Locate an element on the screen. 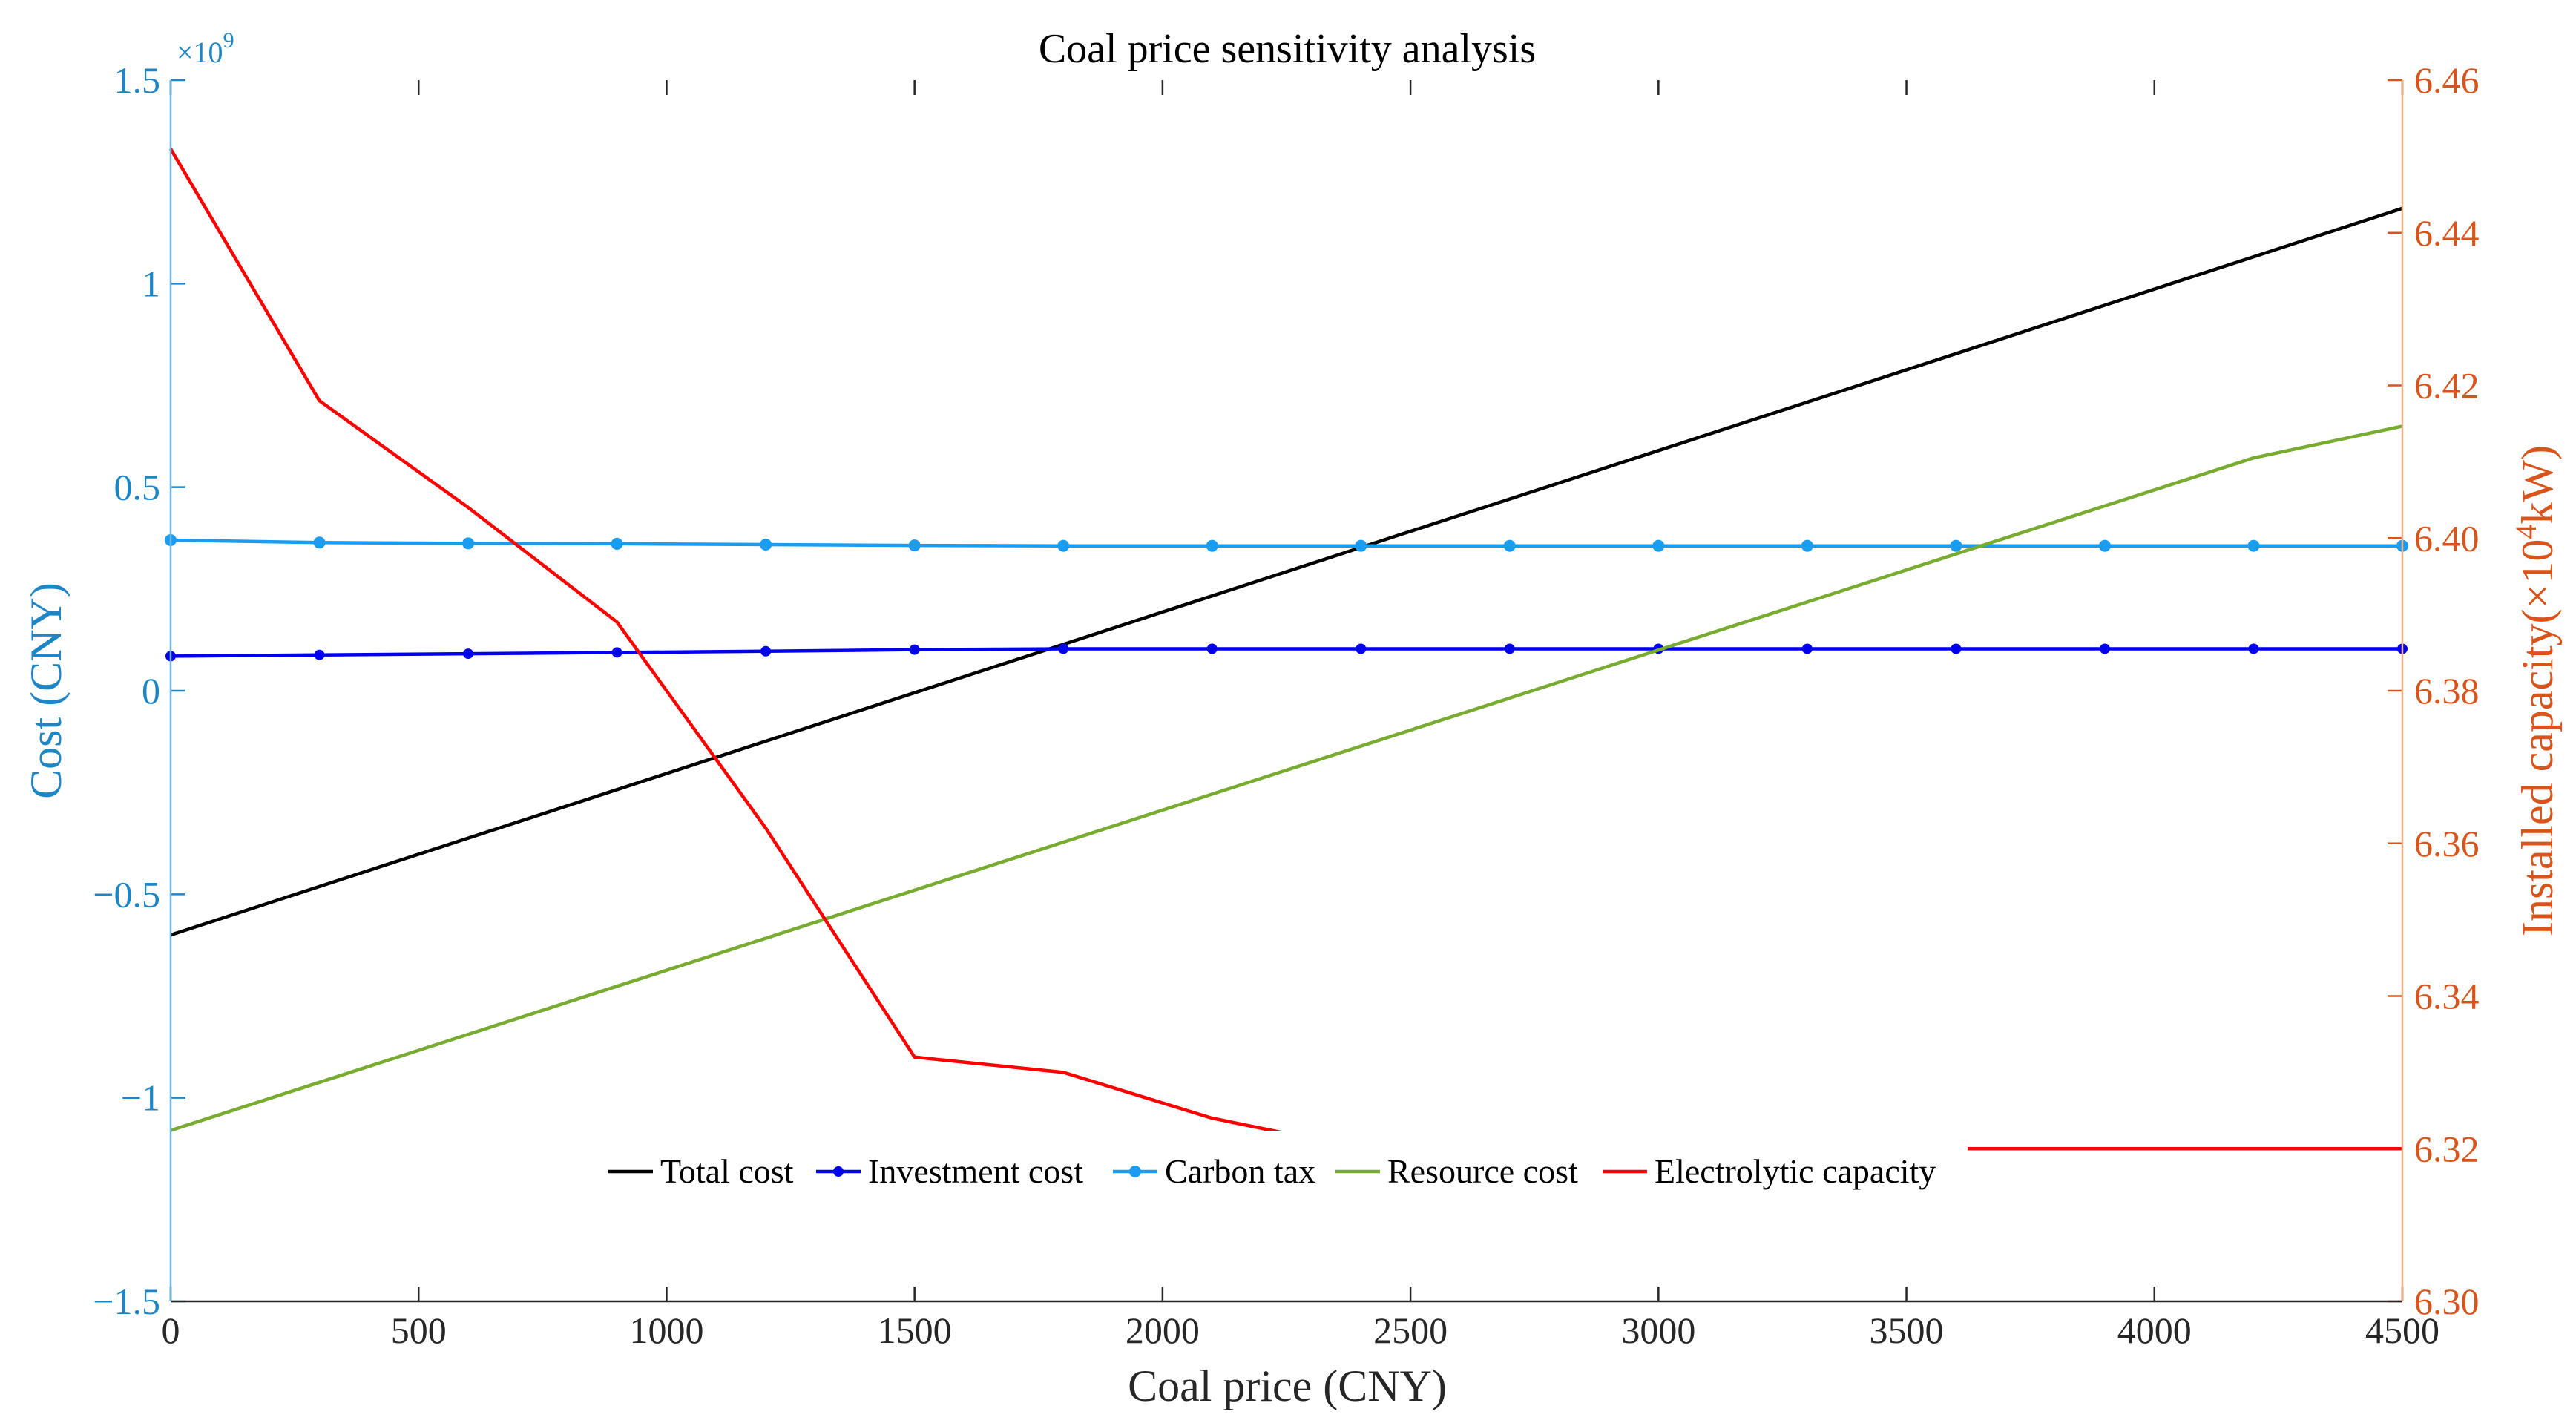 The image size is (2576, 1426). right-tick-label: 6.32 is located at coordinates (2447, 1148).